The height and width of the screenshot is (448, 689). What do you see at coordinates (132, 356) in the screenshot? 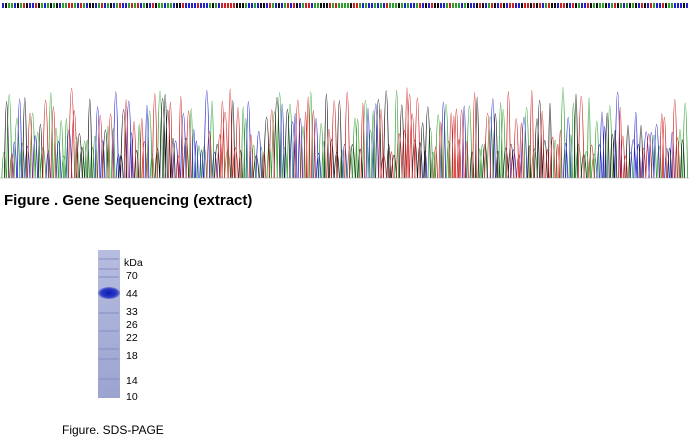
I see `marker-label: 18` at bounding box center [132, 356].